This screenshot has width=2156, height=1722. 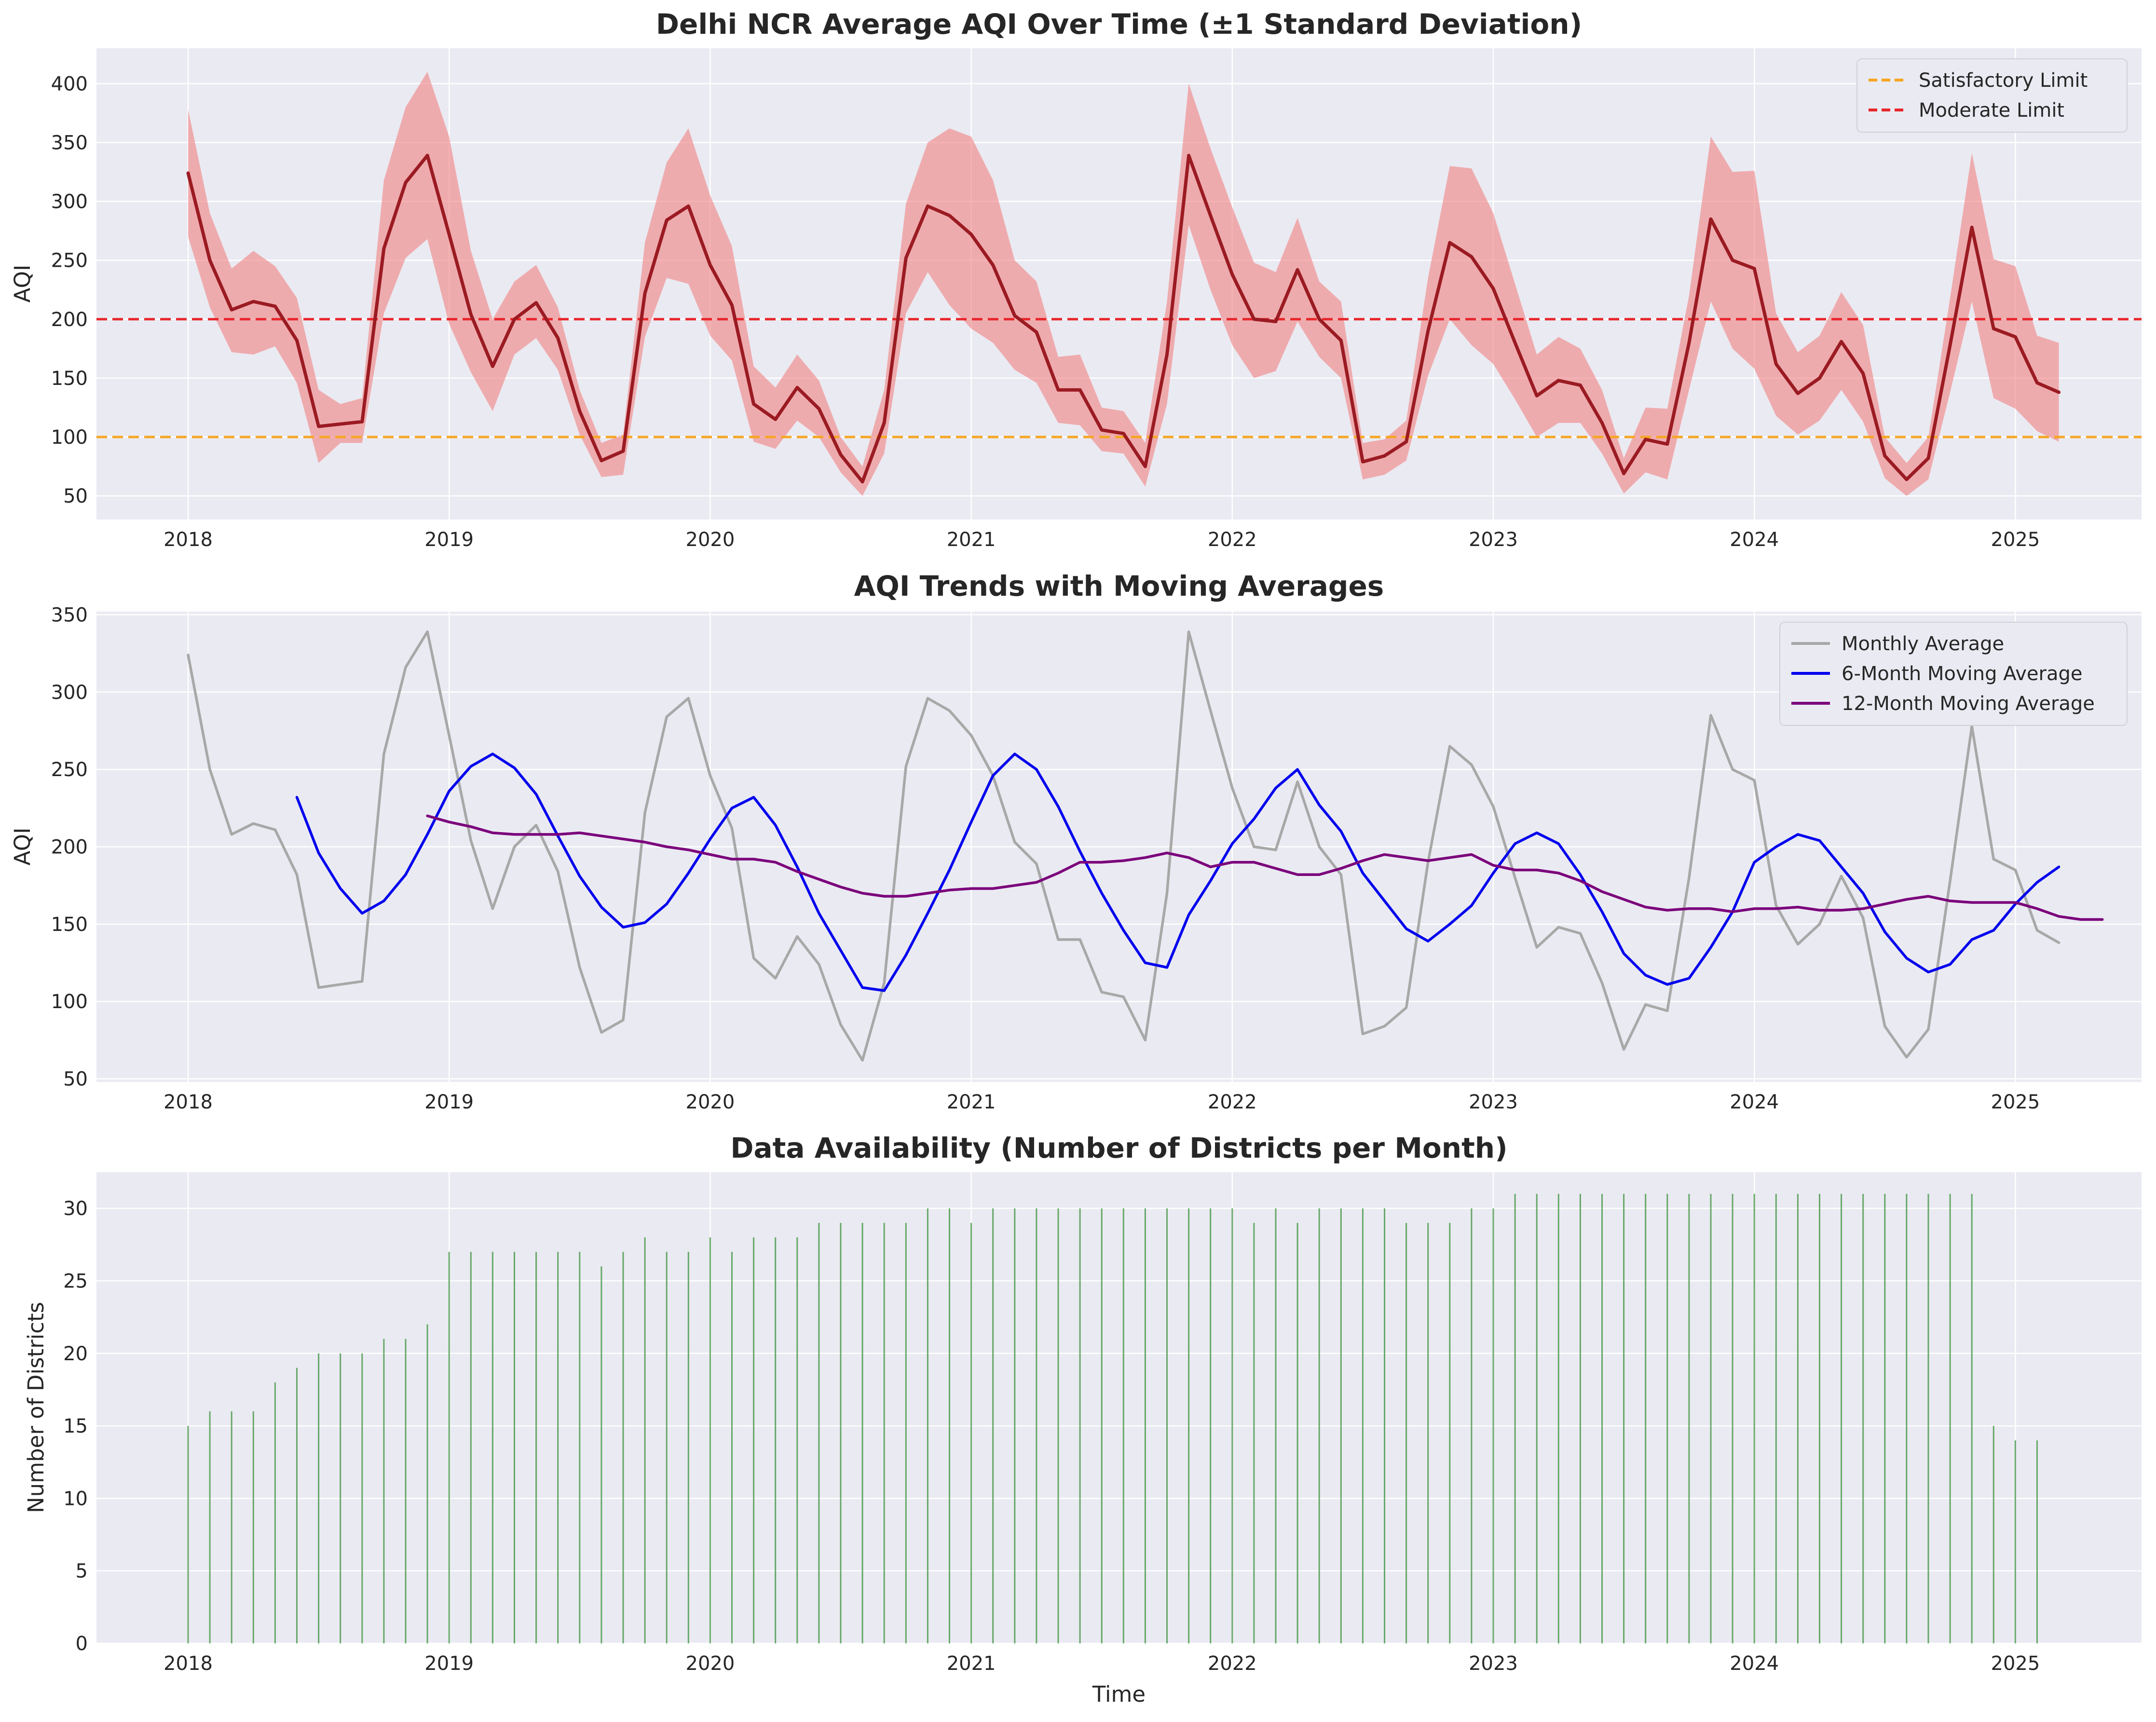 I want to click on moving-avg-x-tick-label: 2024, so click(x=1754, y=1102).